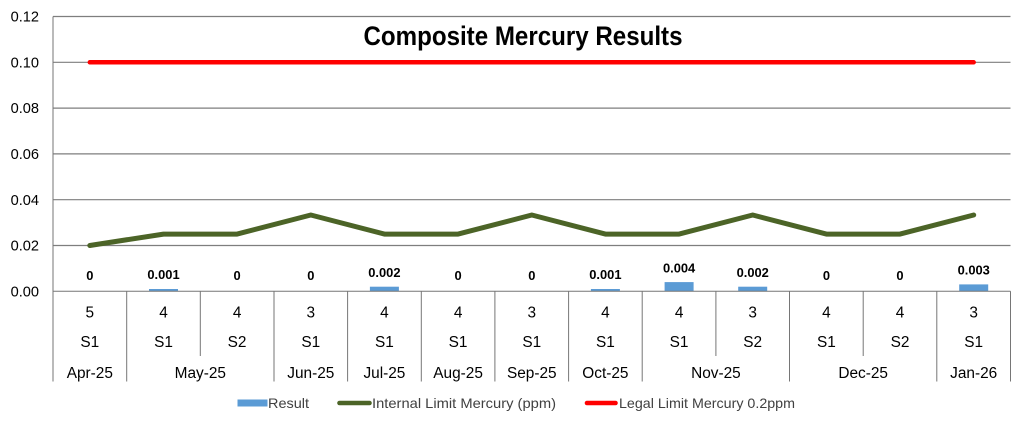 The height and width of the screenshot is (428, 1028). Describe the element at coordinates (25, 292) in the screenshot. I see `svg-text: 0.00` at that location.